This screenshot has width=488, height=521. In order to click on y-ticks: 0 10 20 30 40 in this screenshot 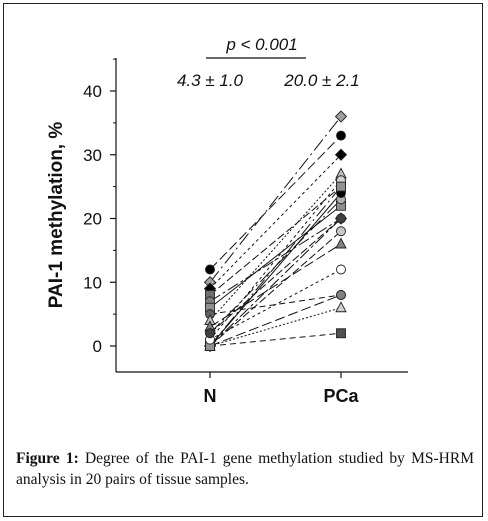, I will do `click(99, 207)`.